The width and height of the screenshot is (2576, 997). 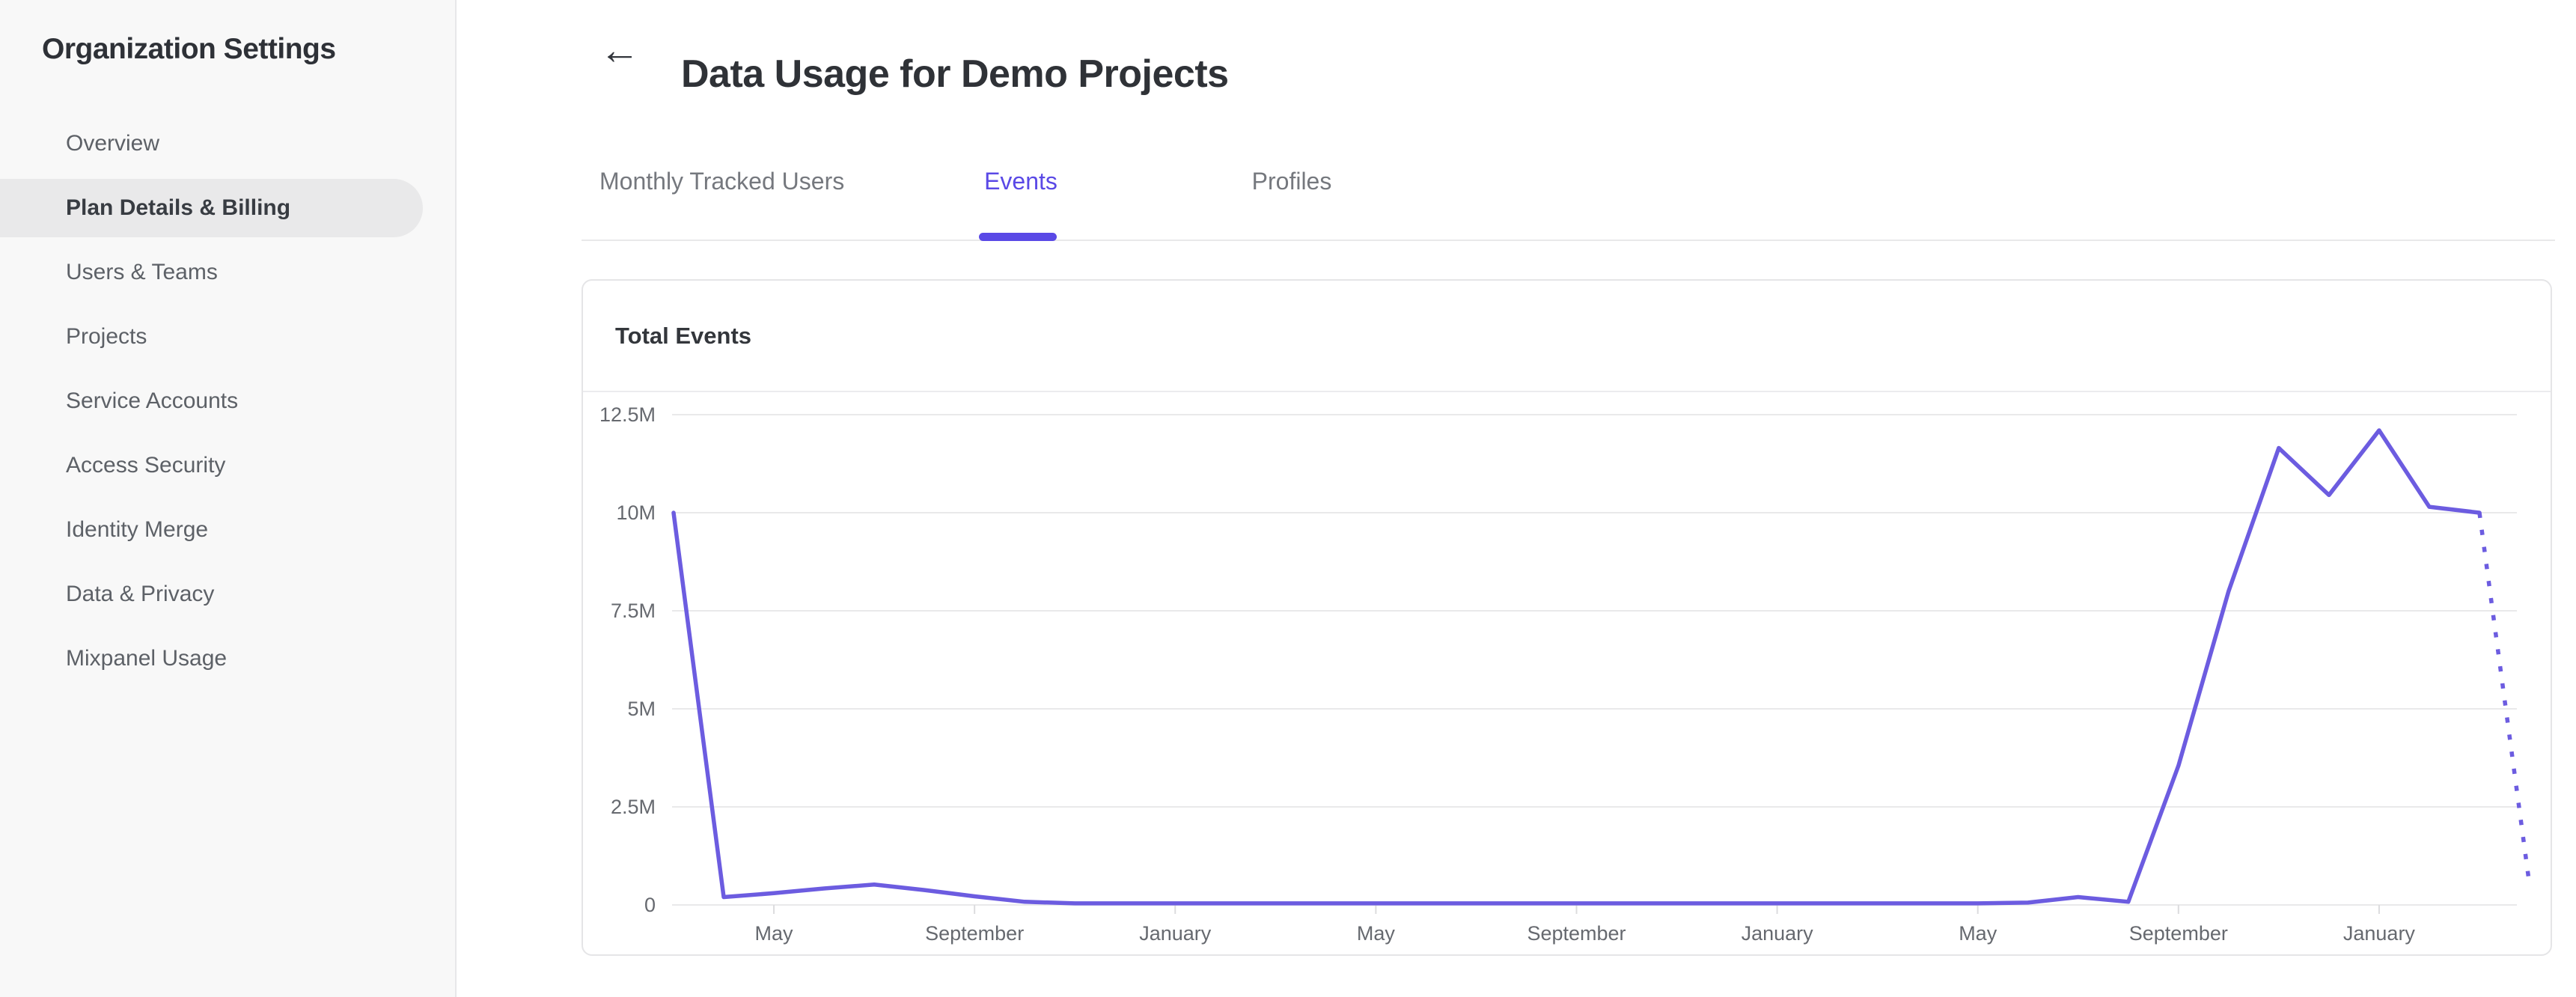 What do you see at coordinates (1568, 241) in the screenshot?
I see `tabs-divider` at bounding box center [1568, 241].